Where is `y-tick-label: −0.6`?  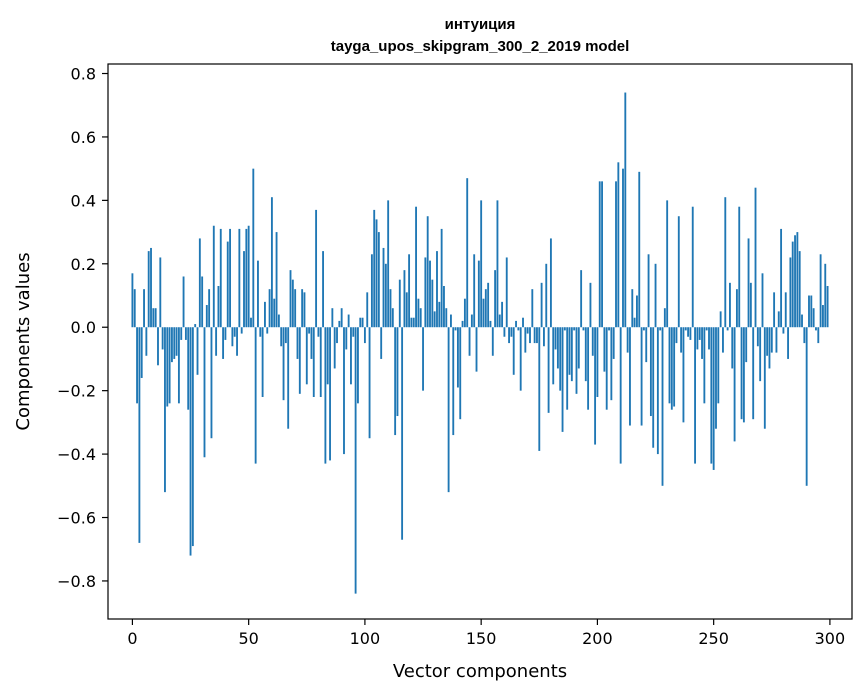
y-tick-label: −0.6 is located at coordinates (76, 518).